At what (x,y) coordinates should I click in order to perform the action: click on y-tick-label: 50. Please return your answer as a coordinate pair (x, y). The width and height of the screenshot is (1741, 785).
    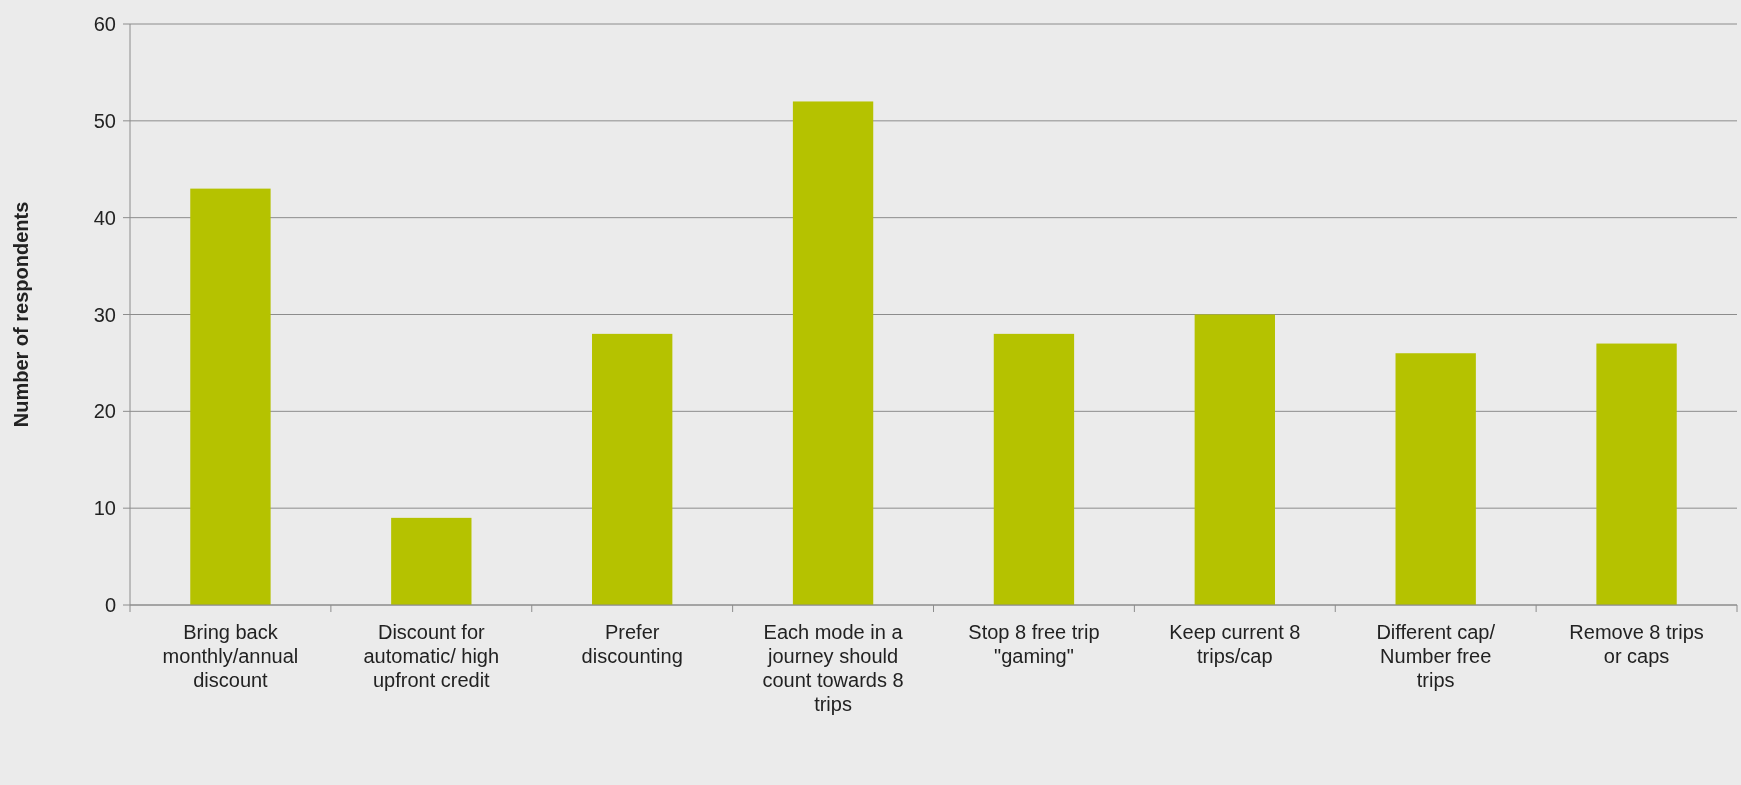
    Looking at the image, I should click on (104, 120).